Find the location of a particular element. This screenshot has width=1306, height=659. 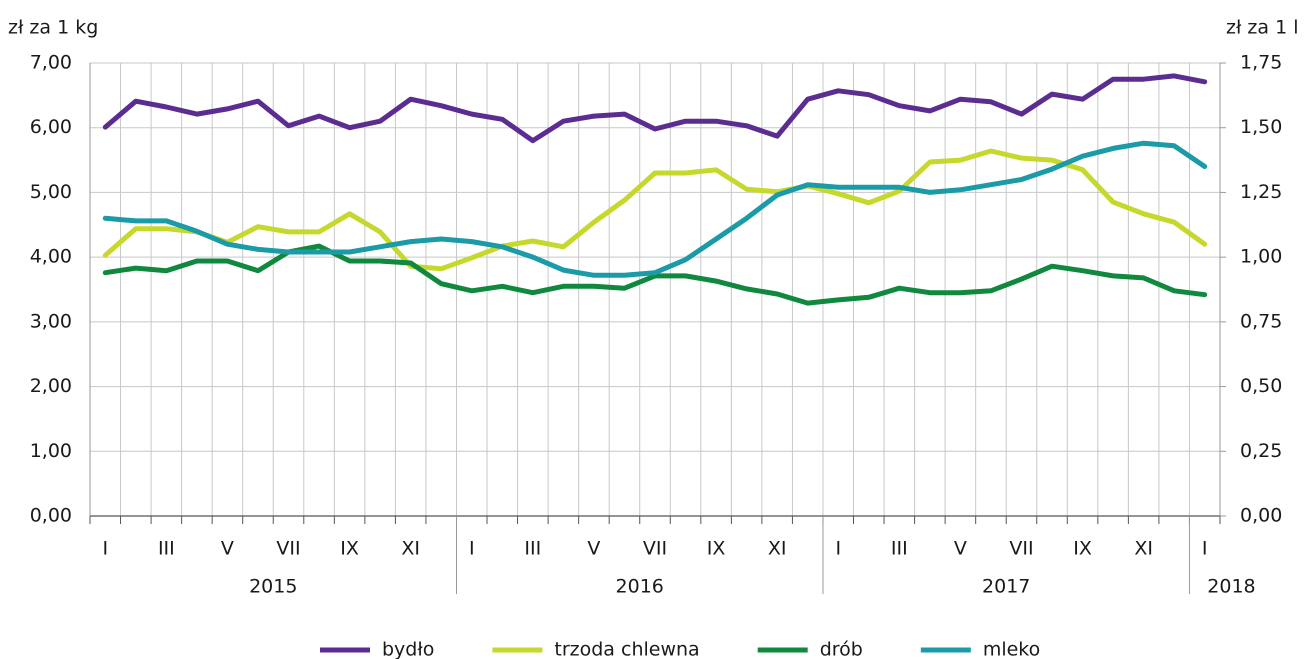

y2-tick-label: 1,00 is located at coordinates (1261, 257).